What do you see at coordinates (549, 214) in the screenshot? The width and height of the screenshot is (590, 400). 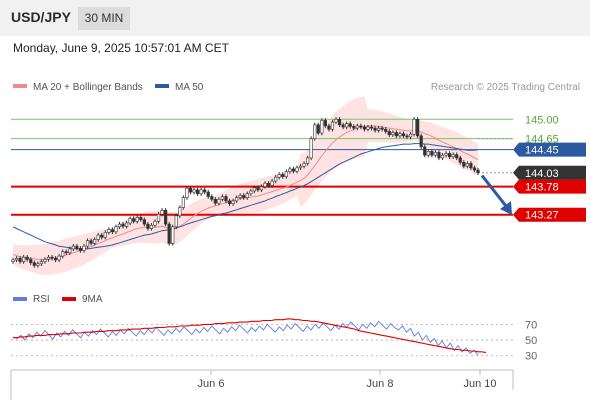 I see `level-badge-143.27` at bounding box center [549, 214].